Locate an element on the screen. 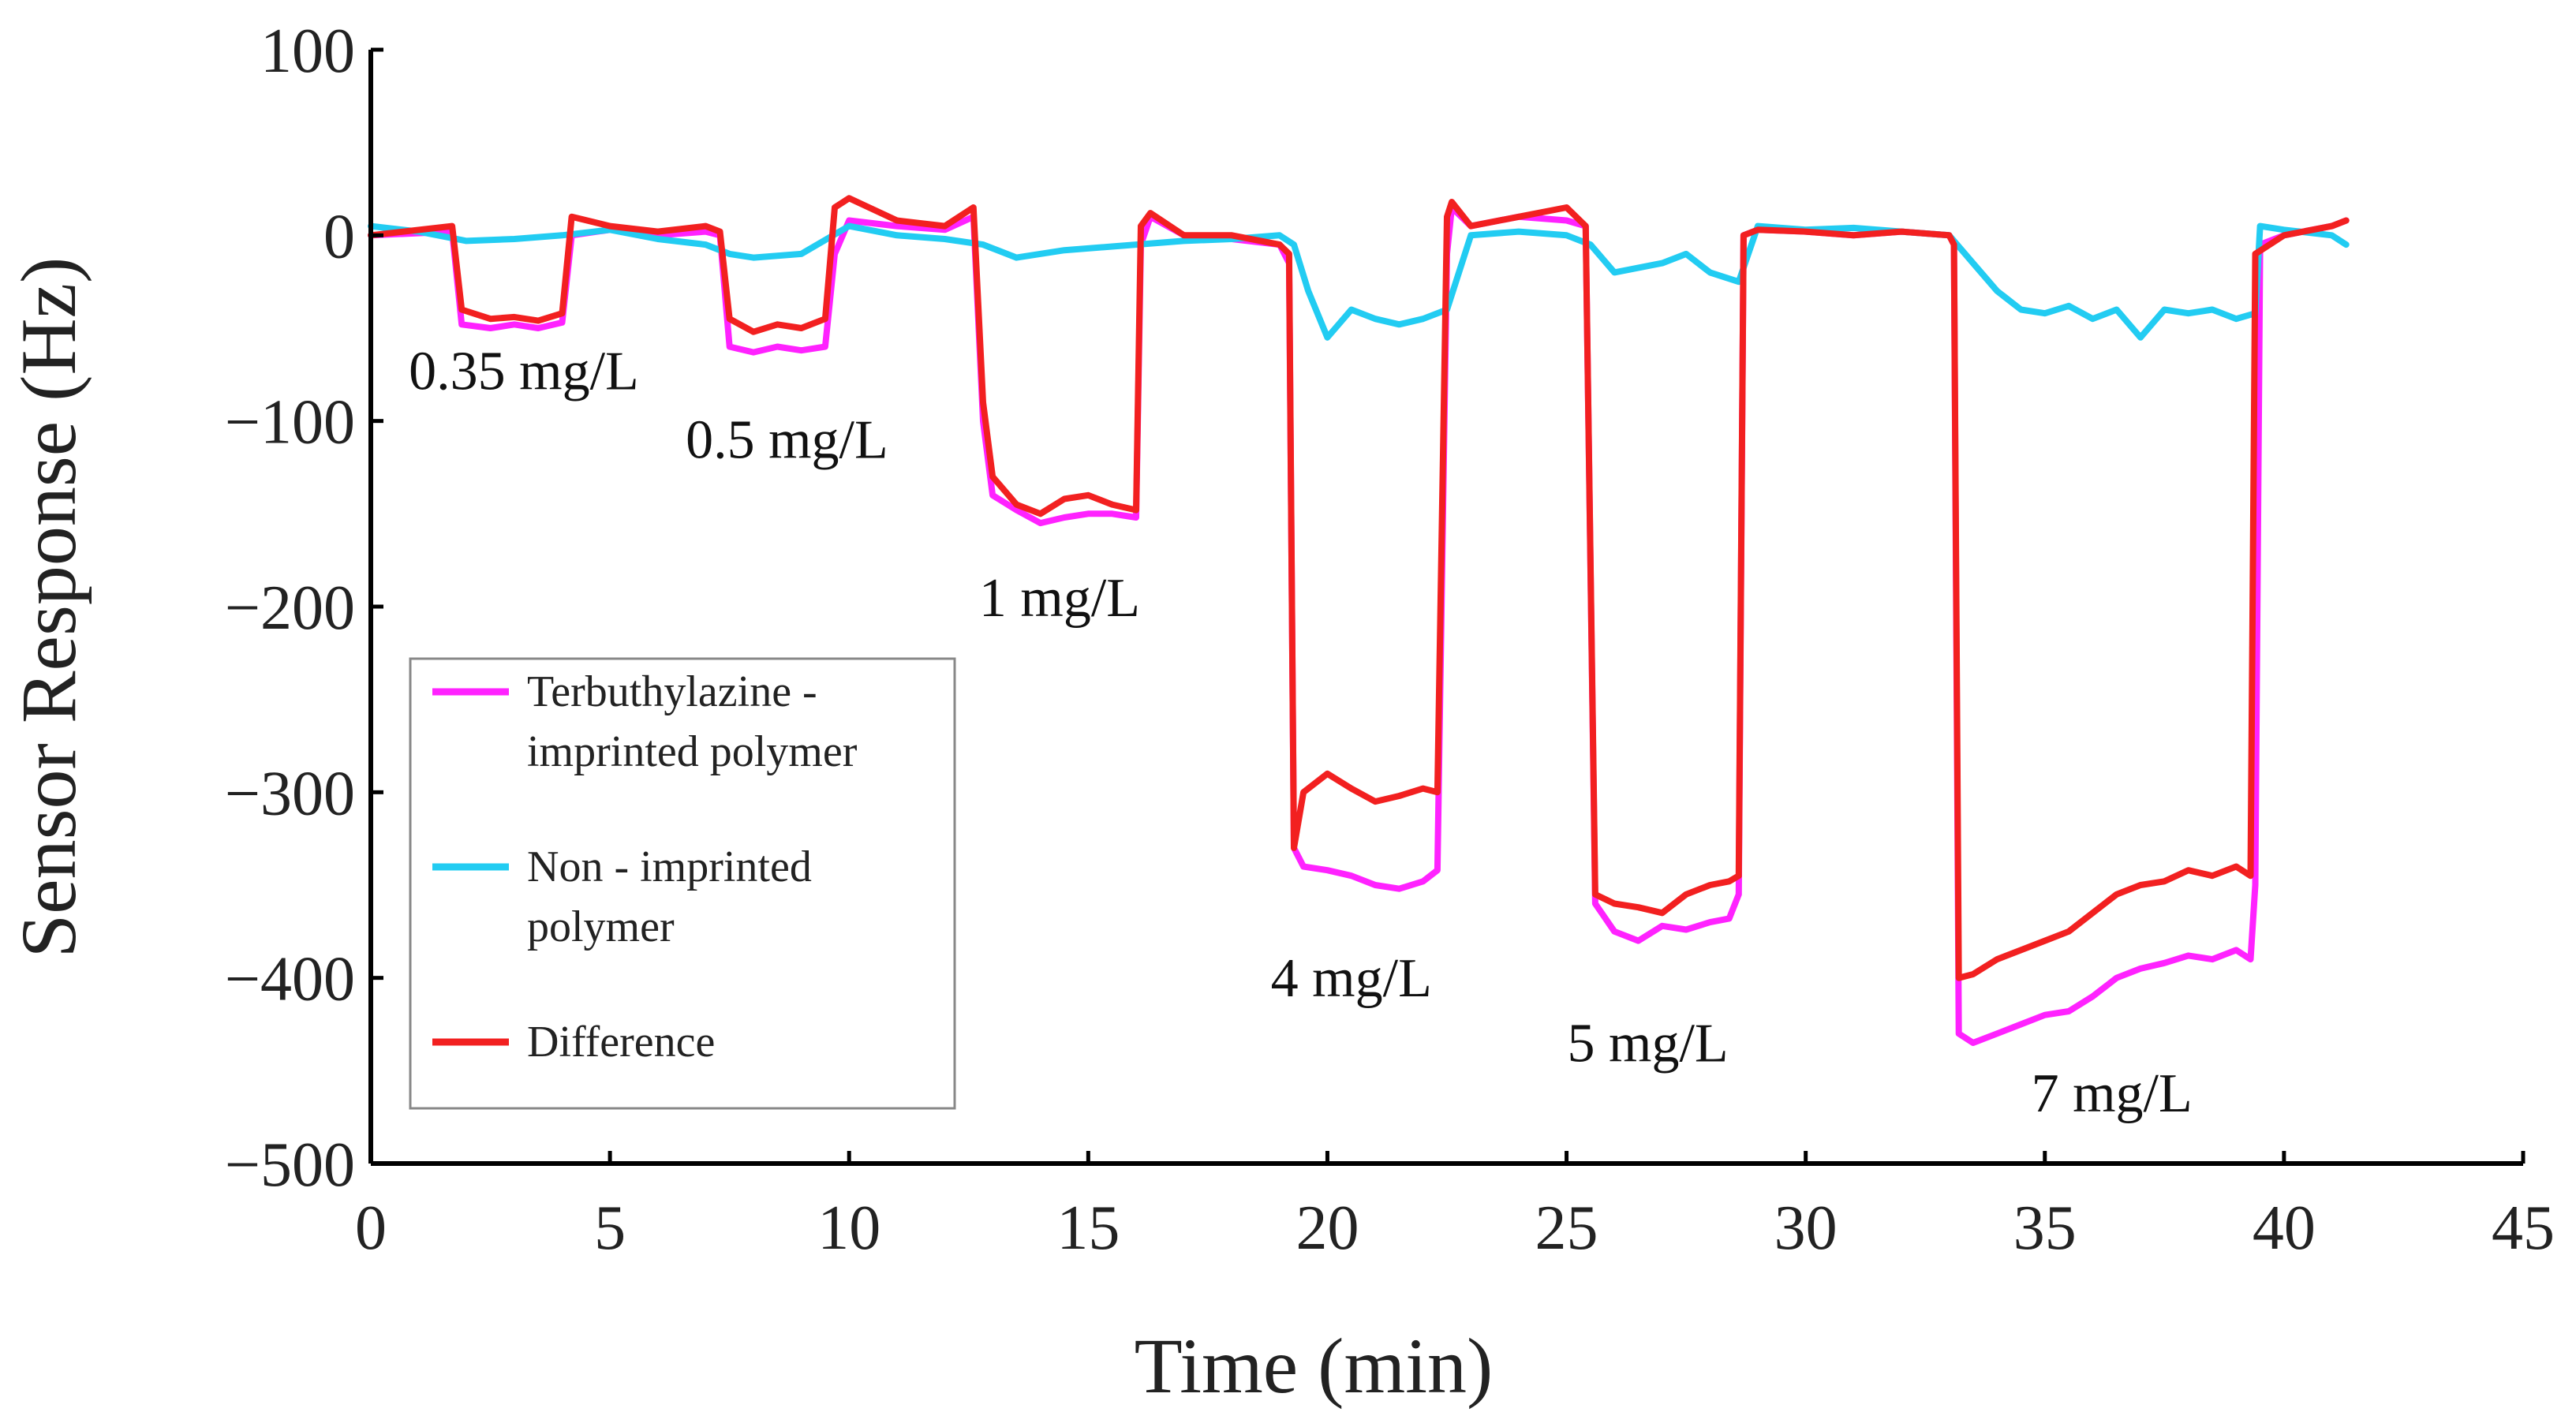 The width and height of the screenshot is (2576, 1427). x-tick-label: 45 is located at coordinates (2523, 1228).